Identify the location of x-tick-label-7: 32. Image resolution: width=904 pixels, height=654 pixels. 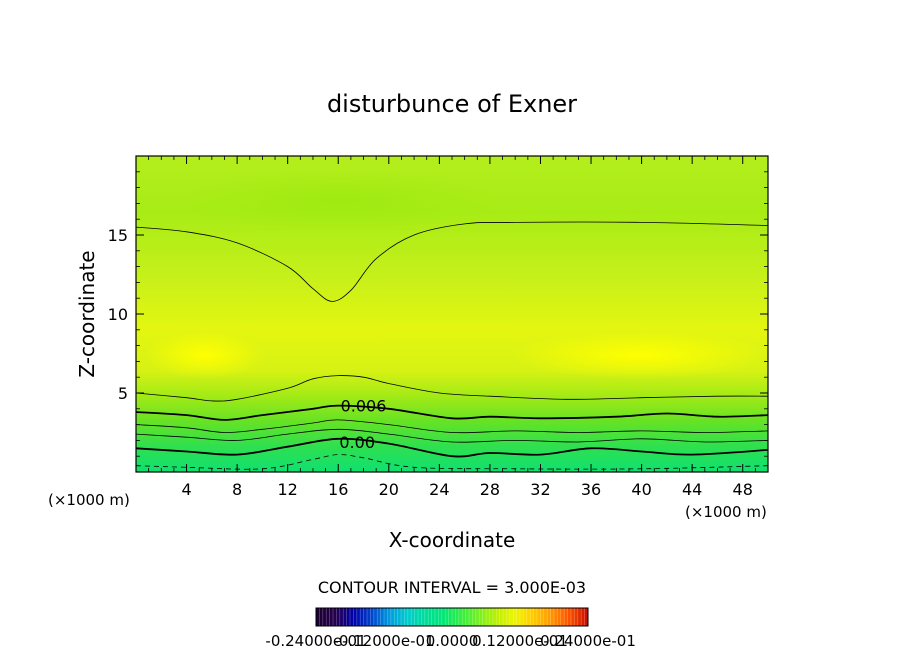
(540, 489).